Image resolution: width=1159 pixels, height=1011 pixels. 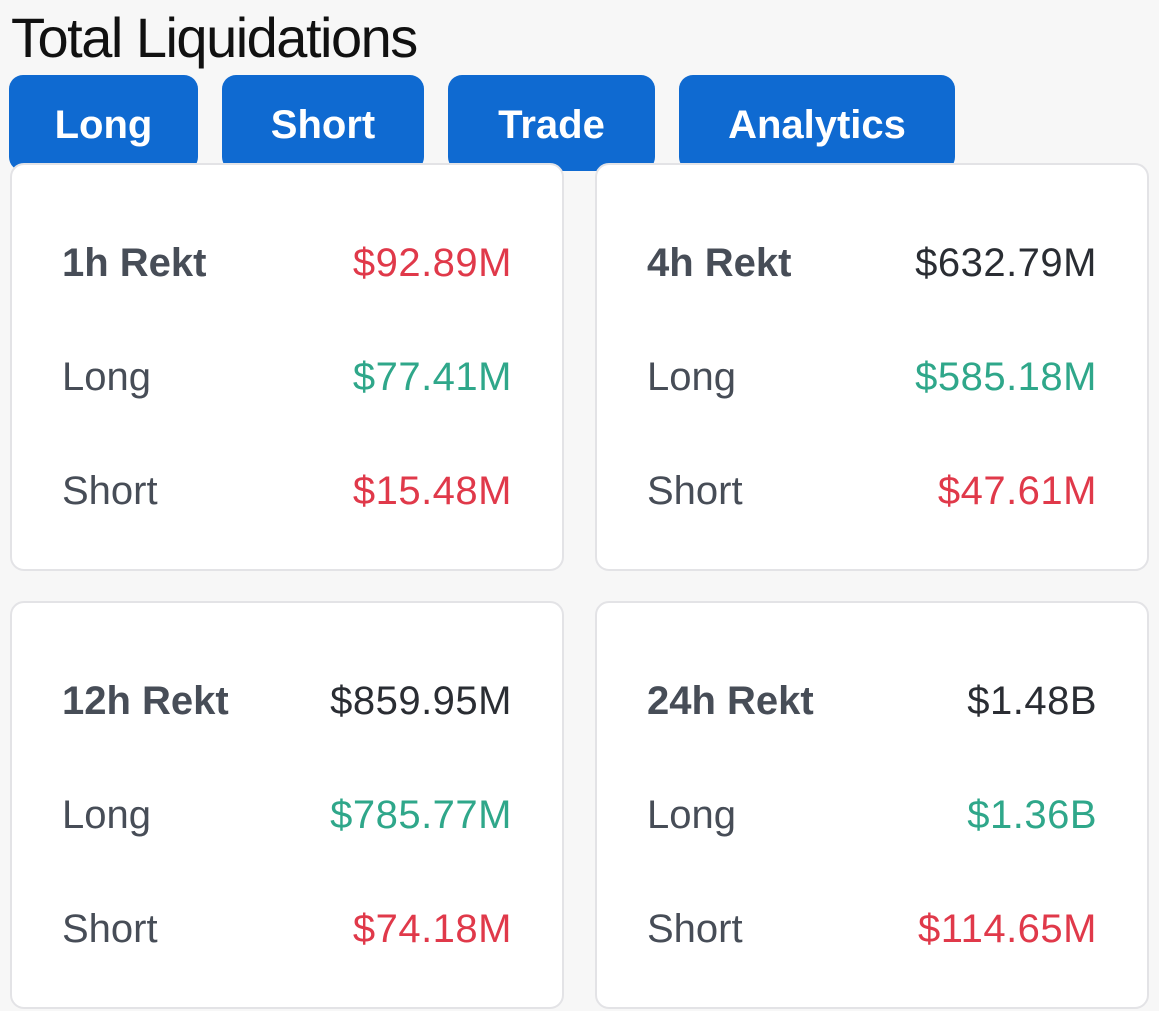 I want to click on long-row: Long $77.41M, so click(x=287, y=377).